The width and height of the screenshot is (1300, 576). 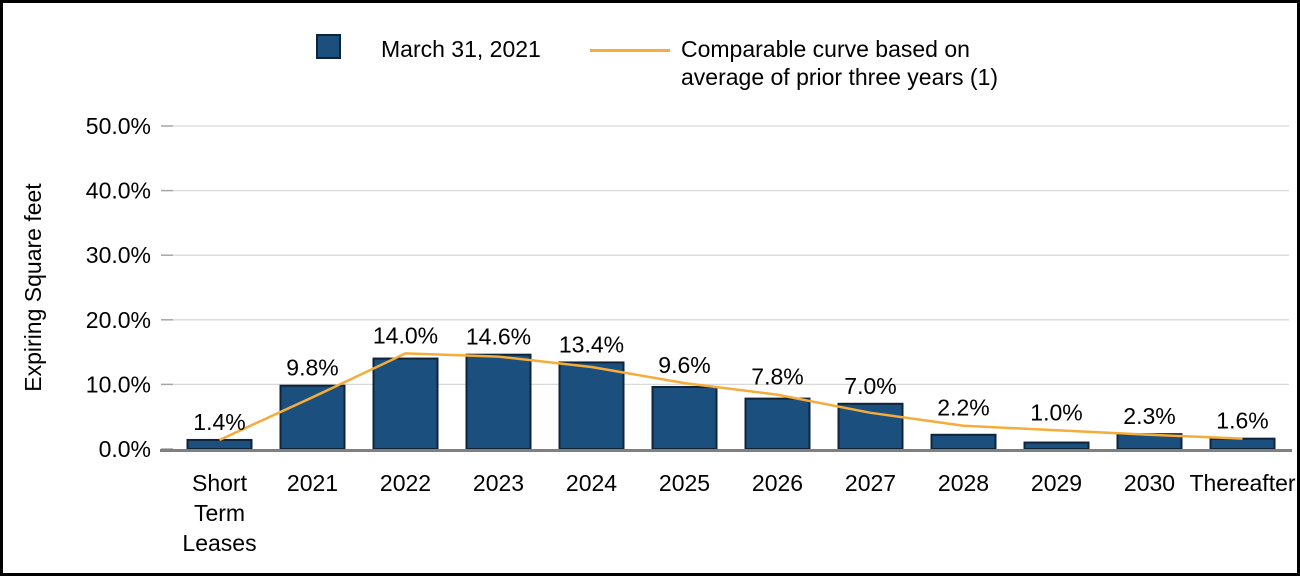 What do you see at coordinates (33, 287) in the screenshot?
I see `y-axis-title: Expiring Square feet` at bounding box center [33, 287].